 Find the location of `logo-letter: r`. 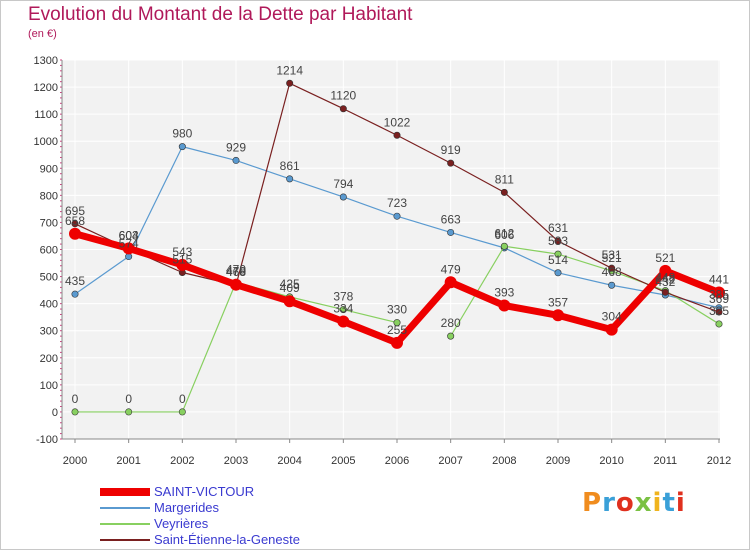

logo-letter: r is located at coordinates (609, 503).